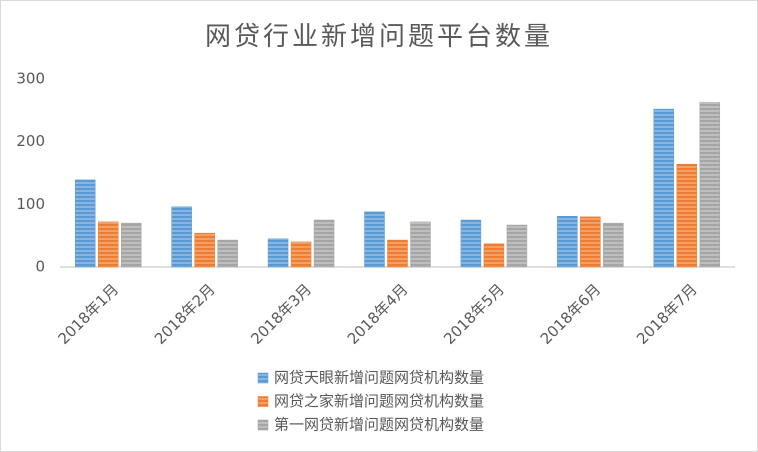 The width and height of the screenshot is (758, 452). Describe the element at coordinates (40, 267) in the screenshot. I see `y-tick-label: 0` at that location.